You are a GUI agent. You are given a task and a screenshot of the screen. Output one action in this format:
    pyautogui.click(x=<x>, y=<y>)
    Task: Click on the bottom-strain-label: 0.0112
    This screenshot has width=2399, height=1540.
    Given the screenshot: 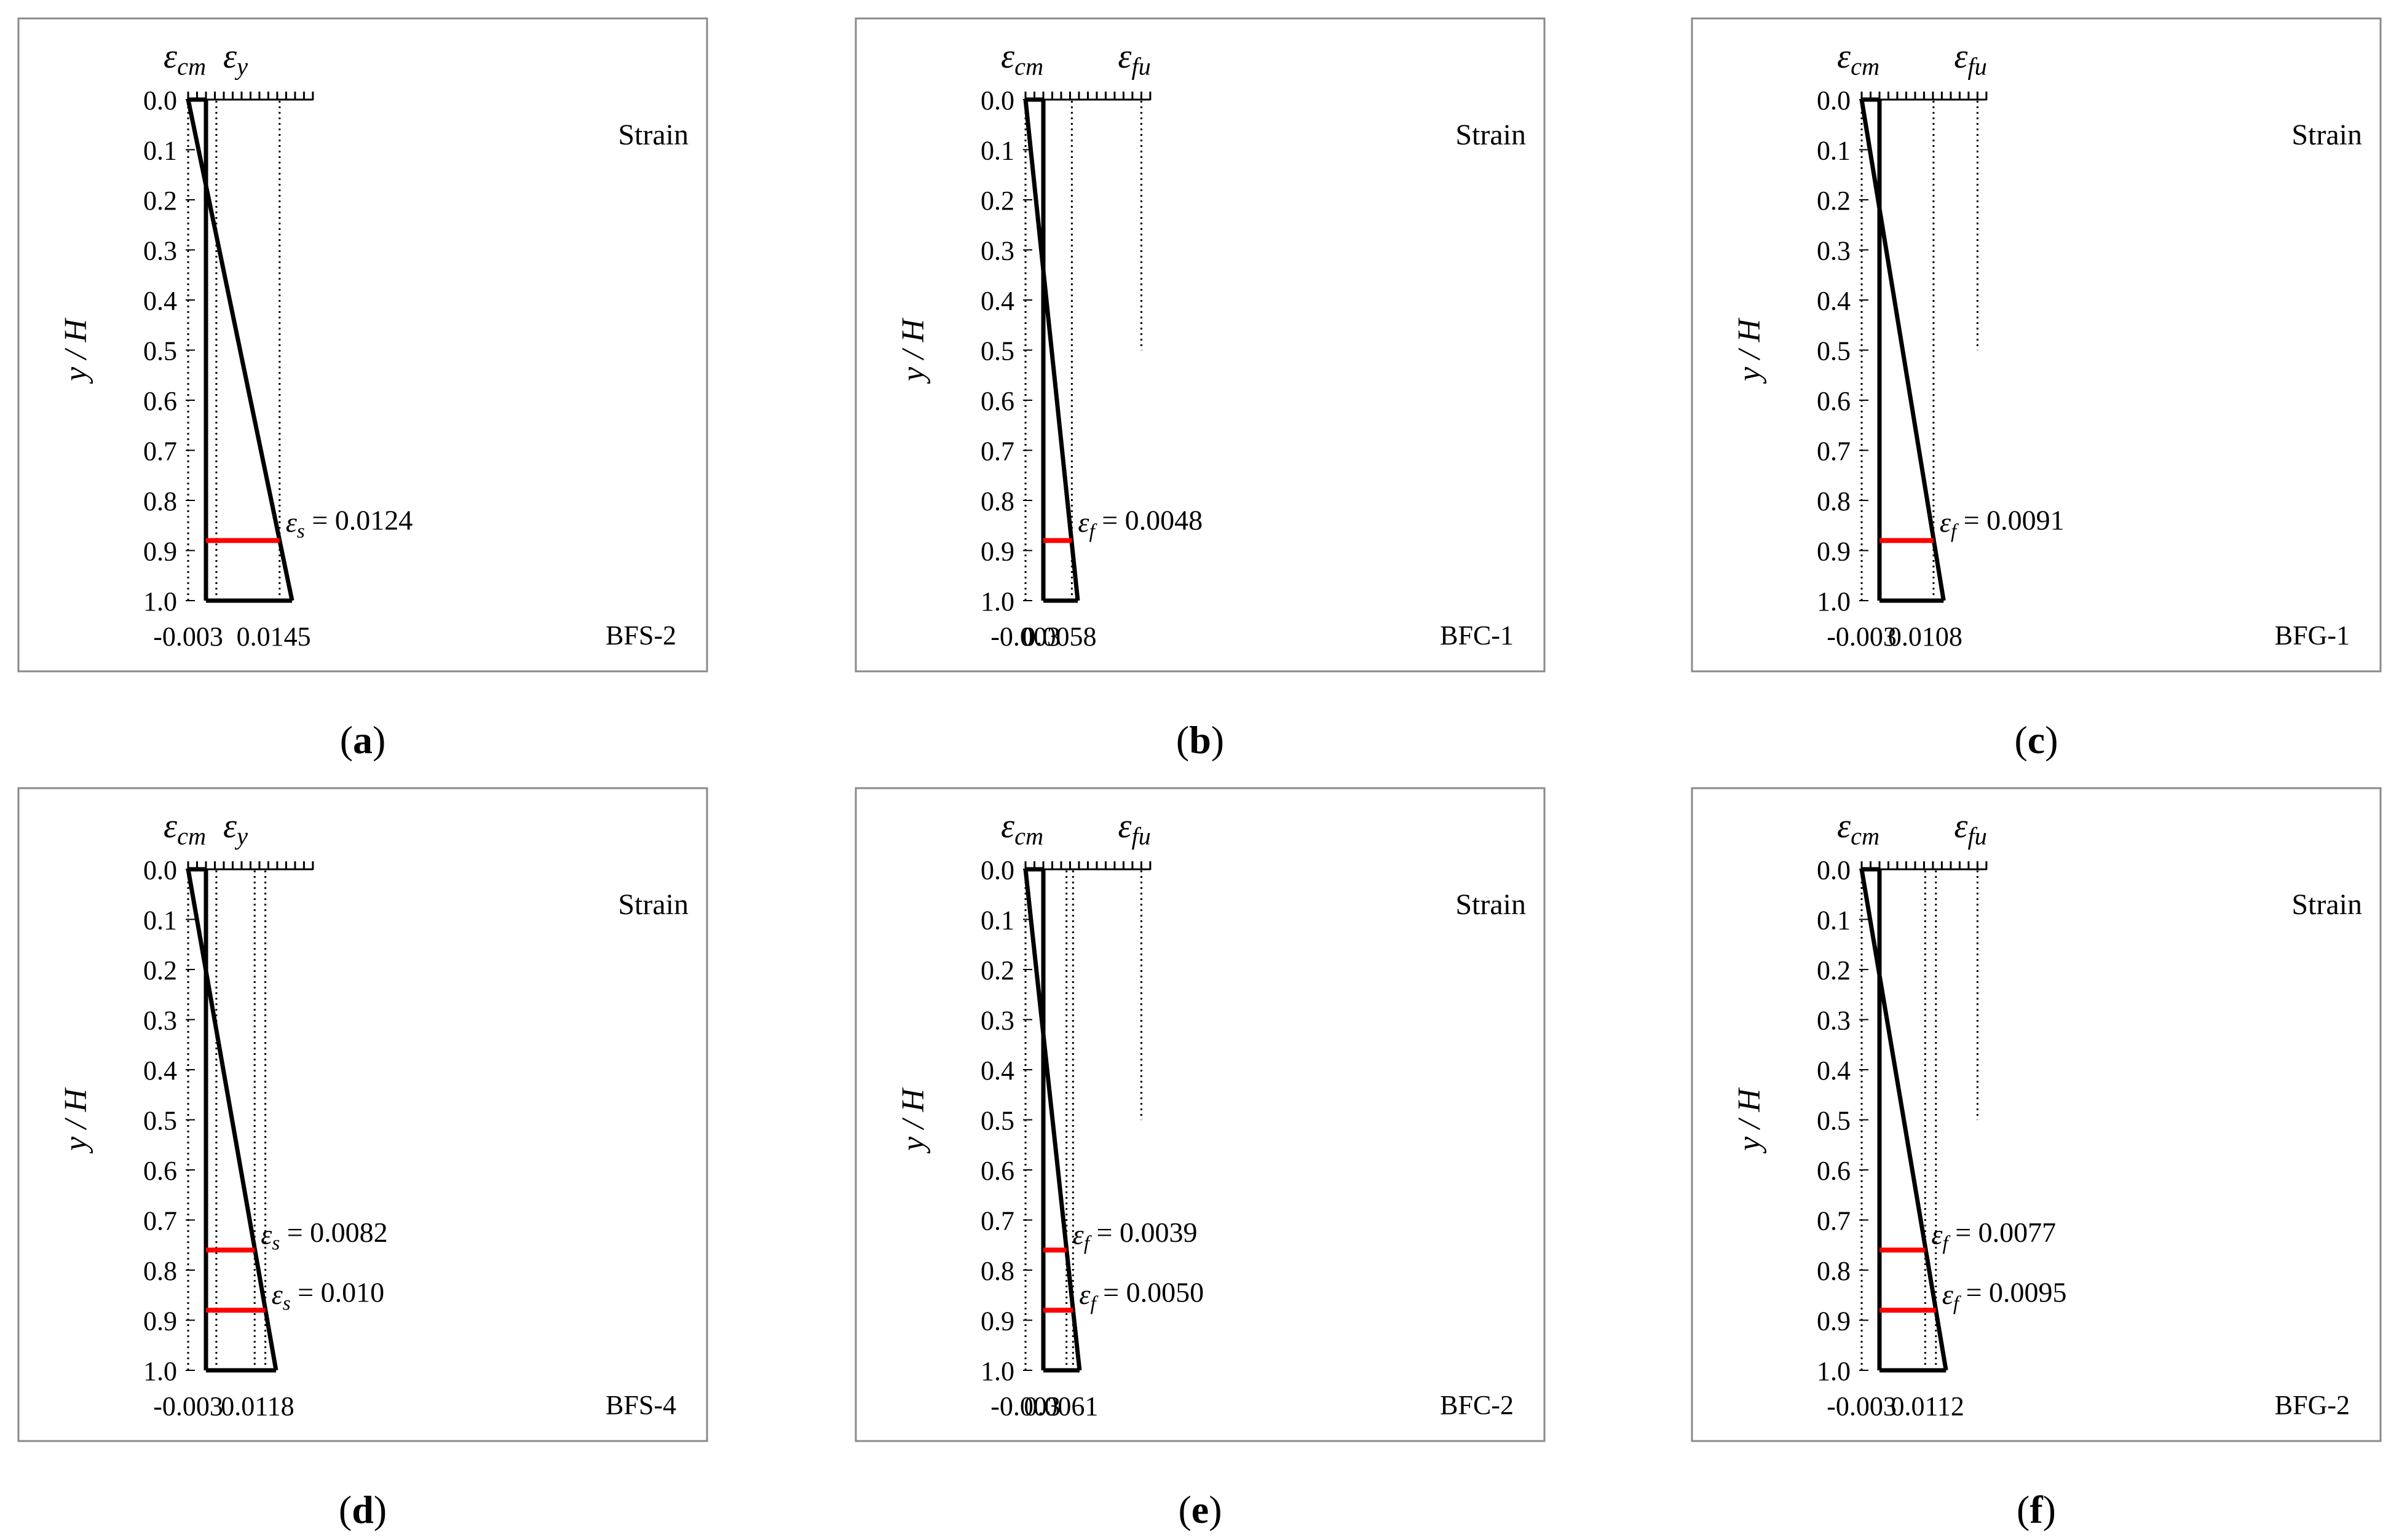 What is the action you would take?
    pyautogui.click(x=1928, y=1406)
    